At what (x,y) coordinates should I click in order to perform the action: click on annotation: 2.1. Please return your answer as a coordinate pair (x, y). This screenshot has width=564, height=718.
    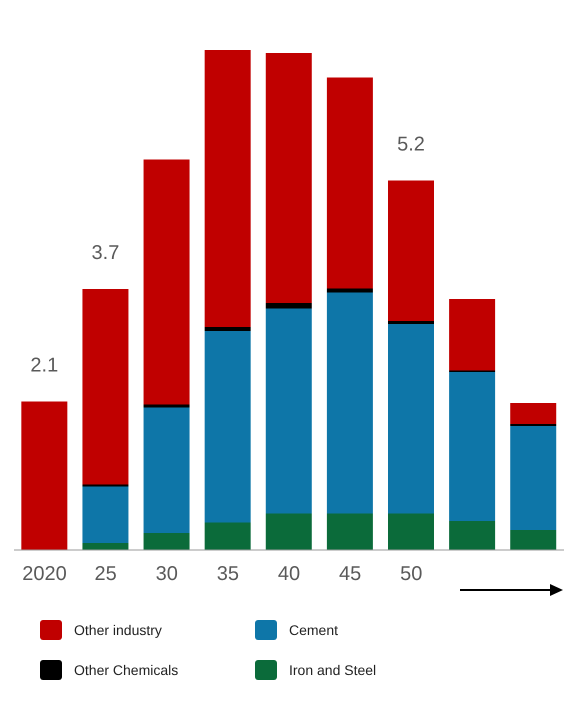
    Looking at the image, I should click on (44, 365).